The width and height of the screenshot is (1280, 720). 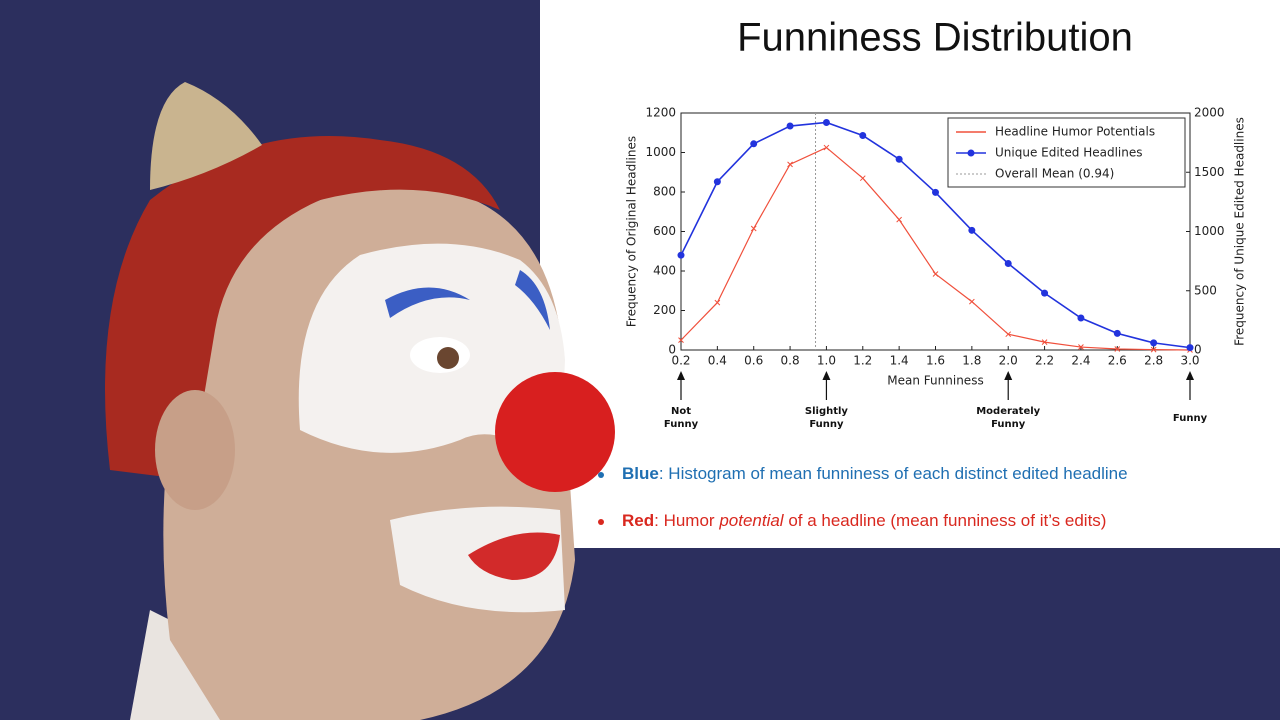 What do you see at coordinates (664, 310) in the screenshot?
I see `y-tick-label: 200` at bounding box center [664, 310].